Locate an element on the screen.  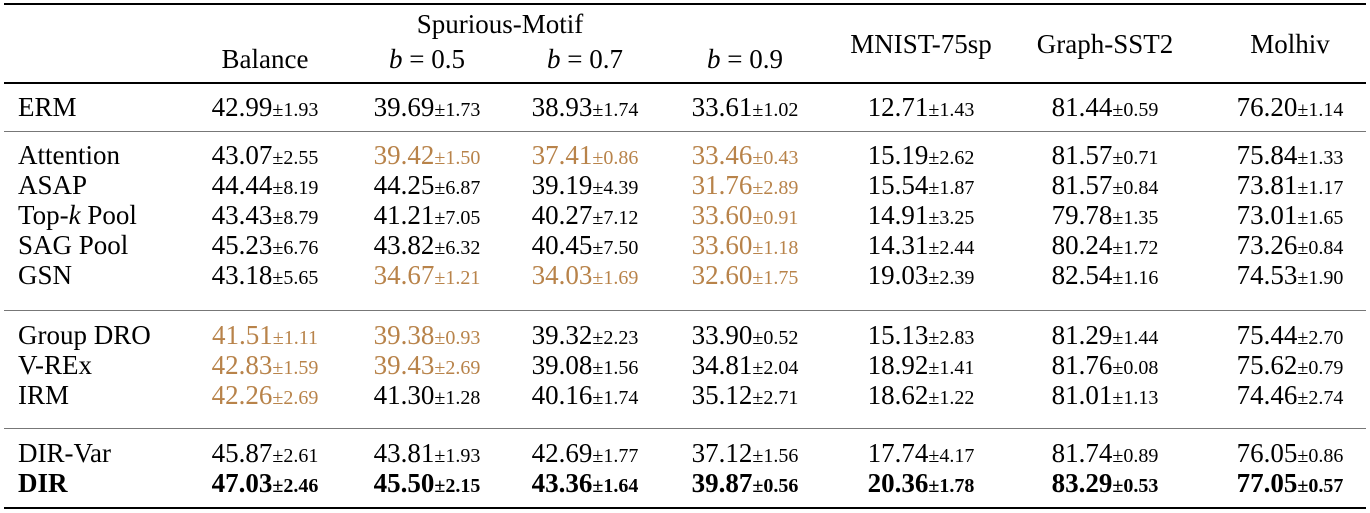
cell-value: 31.76 is located at coordinates (722, 185).